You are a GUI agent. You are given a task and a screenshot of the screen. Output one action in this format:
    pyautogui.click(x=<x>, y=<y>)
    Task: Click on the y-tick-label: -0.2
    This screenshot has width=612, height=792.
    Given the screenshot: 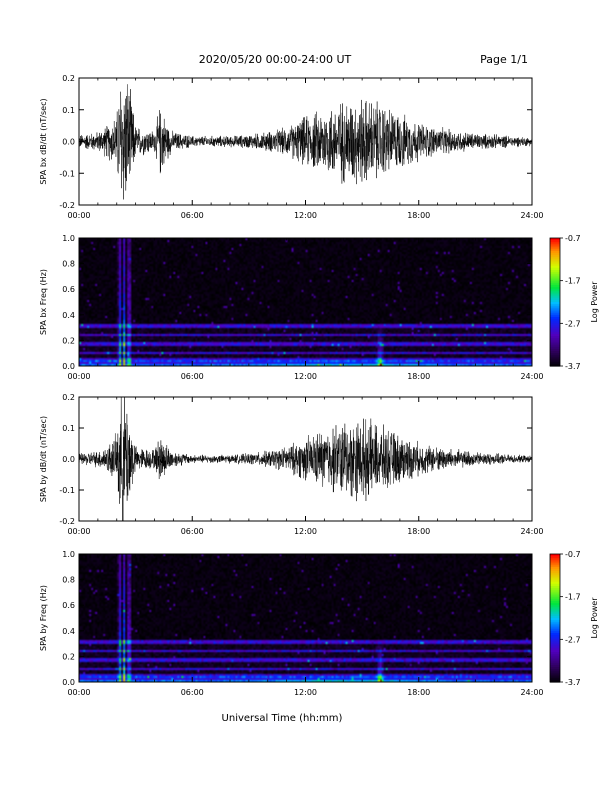 What is the action you would take?
    pyautogui.click(x=67, y=205)
    